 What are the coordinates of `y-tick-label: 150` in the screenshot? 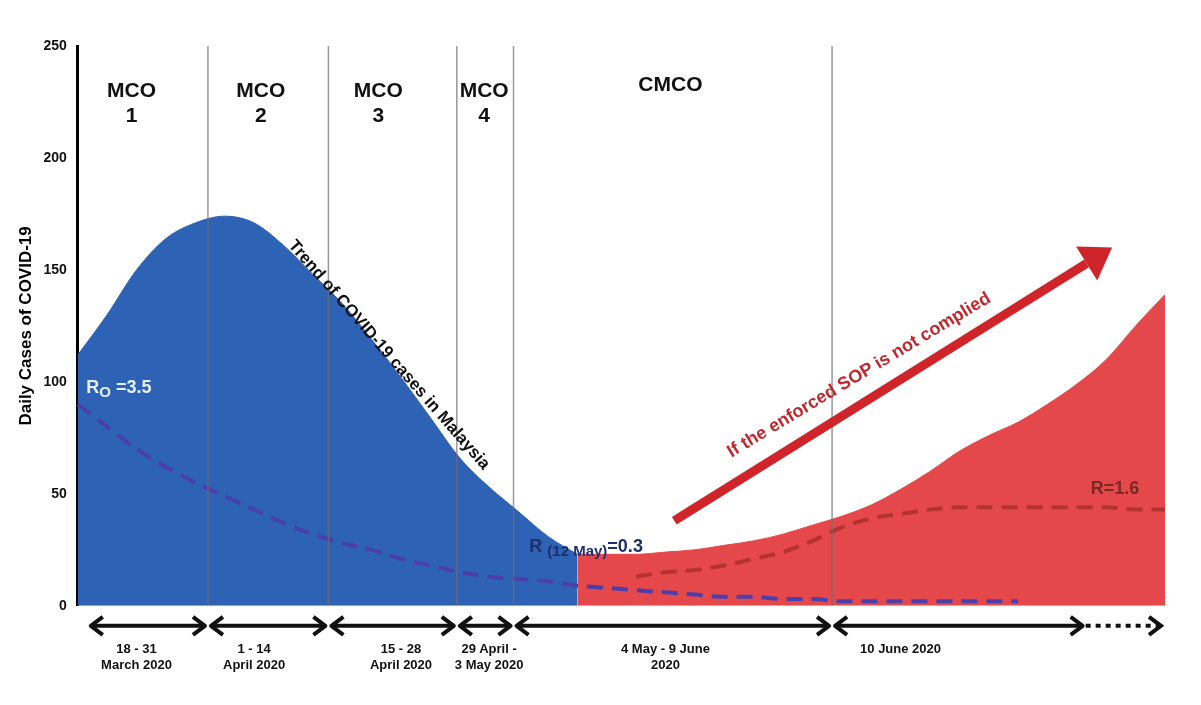 It's located at (55, 268).